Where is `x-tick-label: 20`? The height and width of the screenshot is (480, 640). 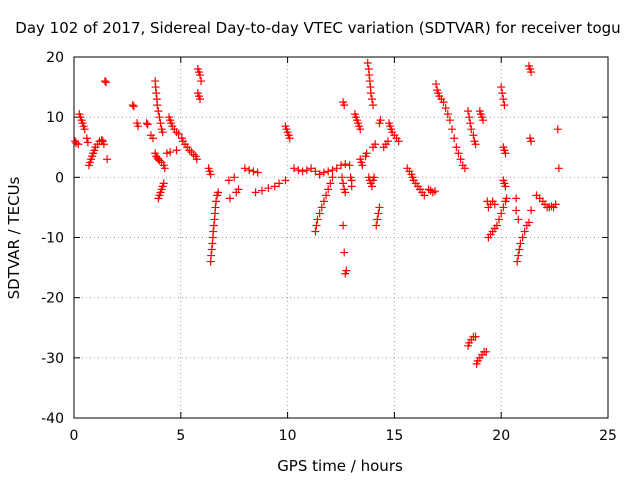 x-tick-label: 20 is located at coordinates (501, 436).